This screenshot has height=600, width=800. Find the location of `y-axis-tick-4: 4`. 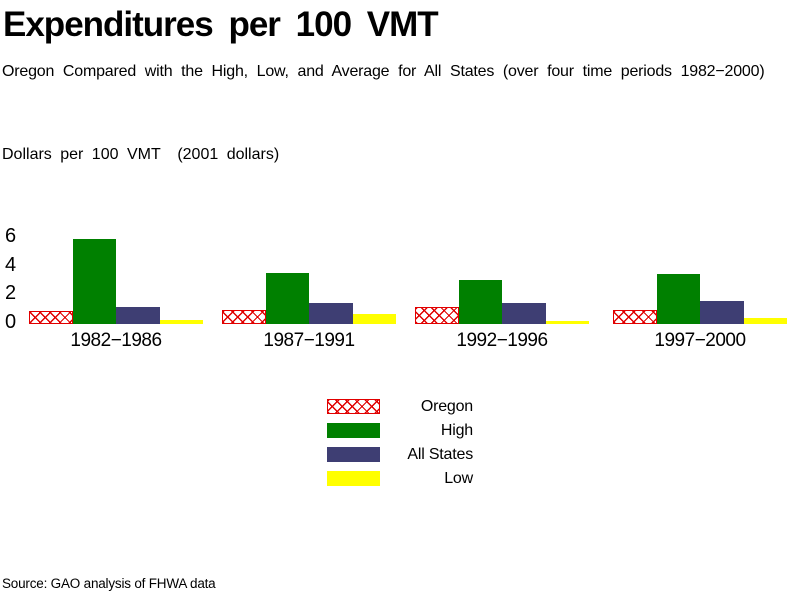

y-axis-tick-4: 4 is located at coordinates (11, 264).